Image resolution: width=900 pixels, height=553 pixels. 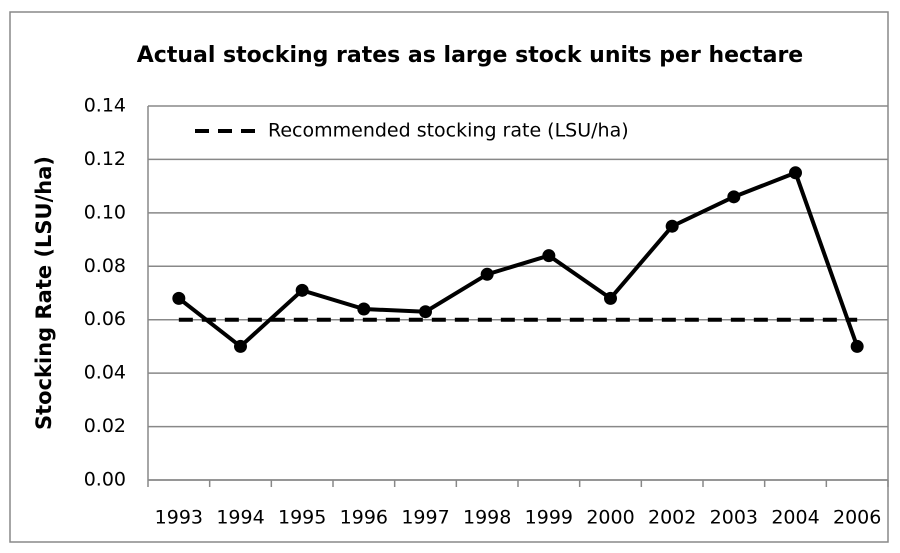 I want to click on y-axis-label: Stocking Rate (LSU/ha), so click(x=44, y=293).